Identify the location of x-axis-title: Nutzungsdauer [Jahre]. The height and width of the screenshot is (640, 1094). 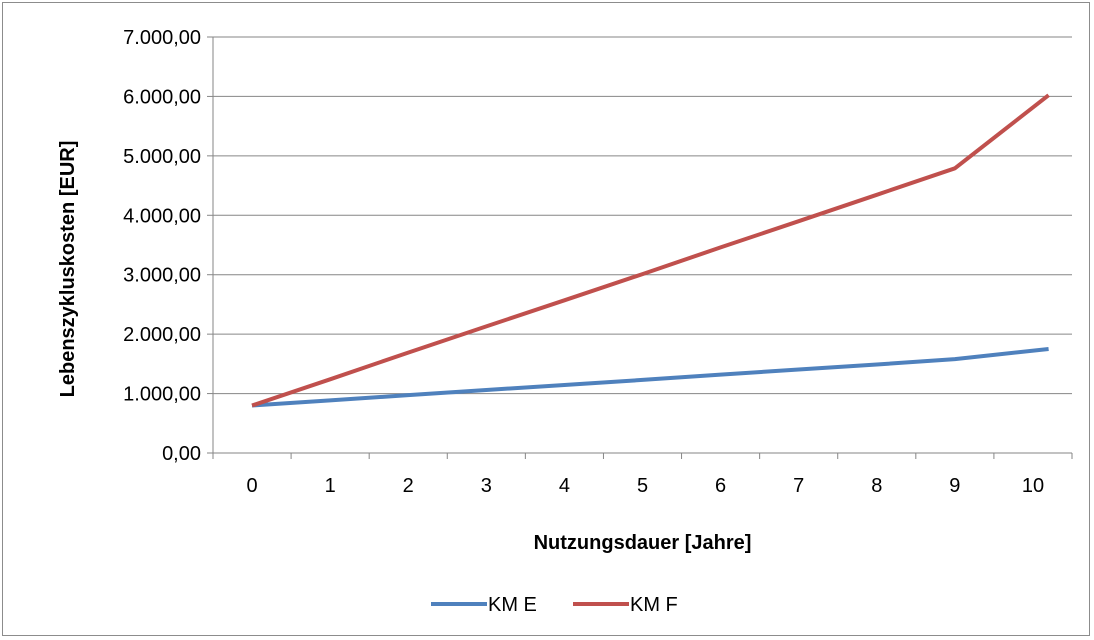
(643, 543).